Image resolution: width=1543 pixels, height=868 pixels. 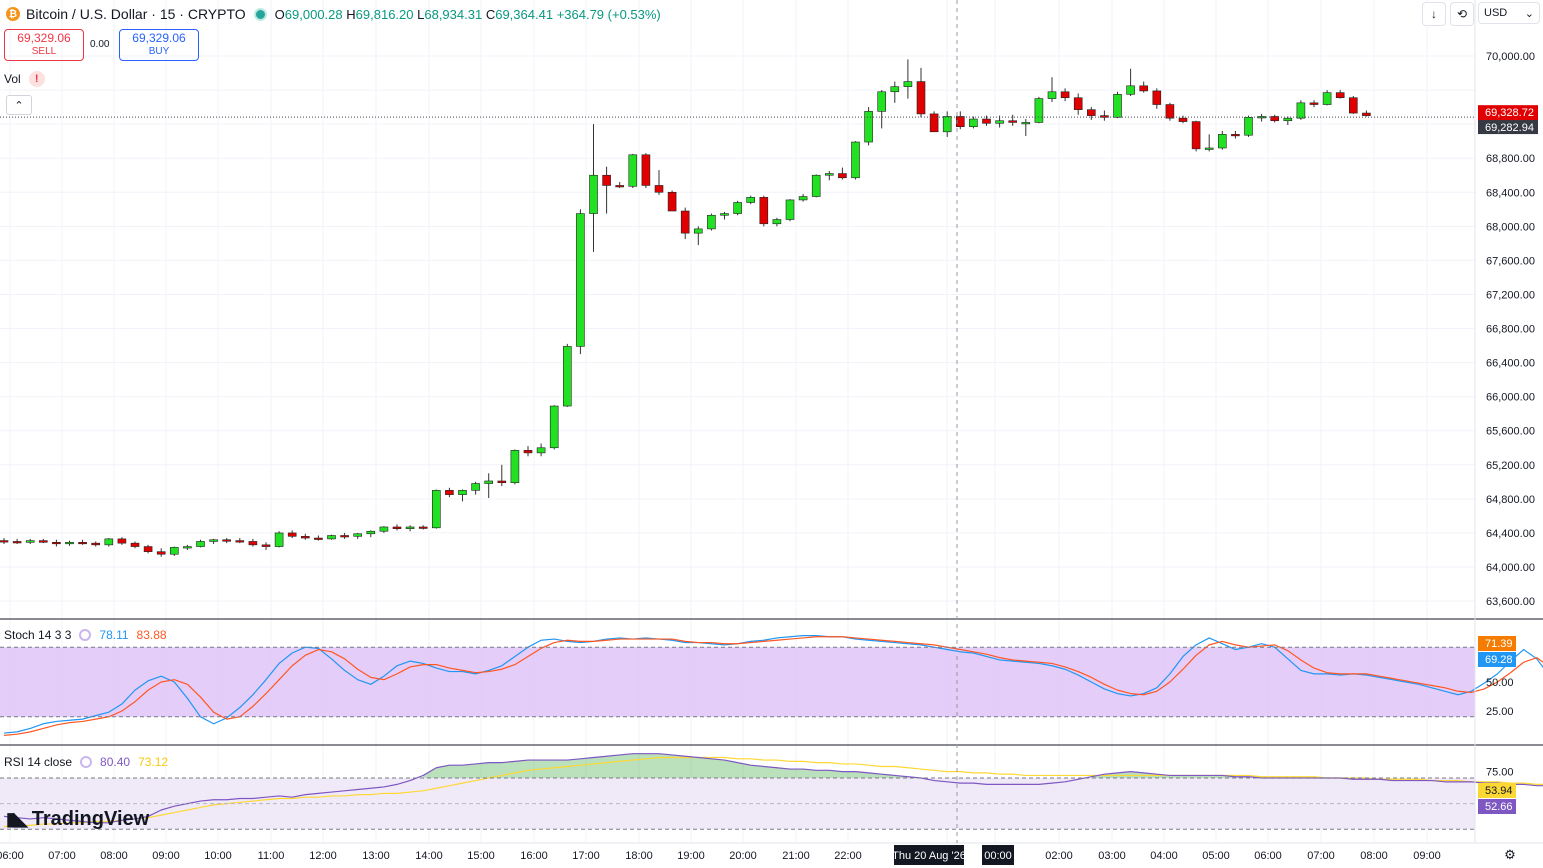 What do you see at coordinates (1508, 127) in the screenshot?
I see `crosshair-price-box` at bounding box center [1508, 127].